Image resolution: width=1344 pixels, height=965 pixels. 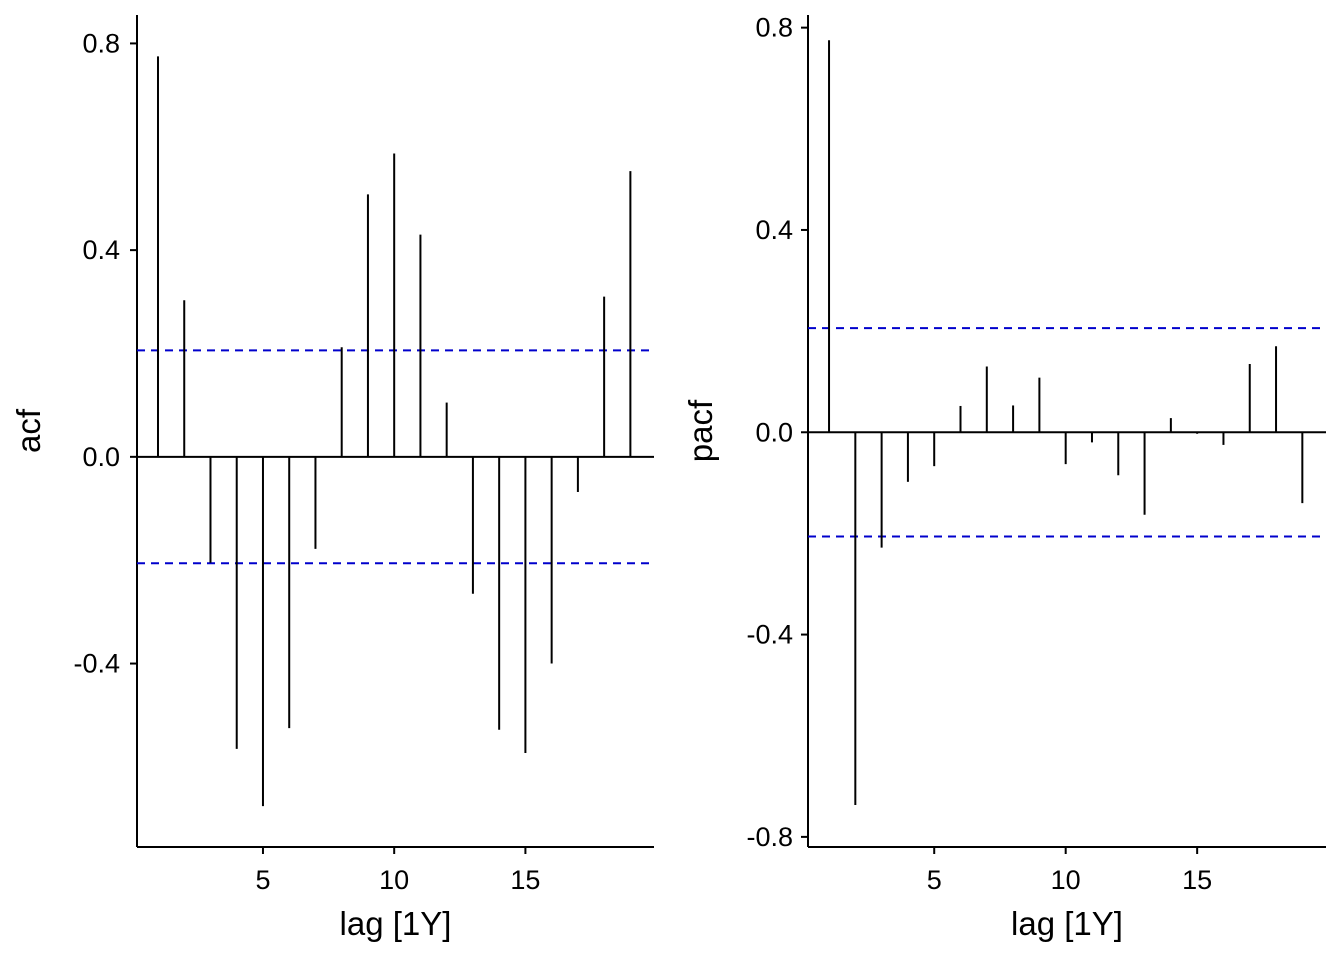 I want to click on y-tick-label: -0.8, so click(x=769, y=837).